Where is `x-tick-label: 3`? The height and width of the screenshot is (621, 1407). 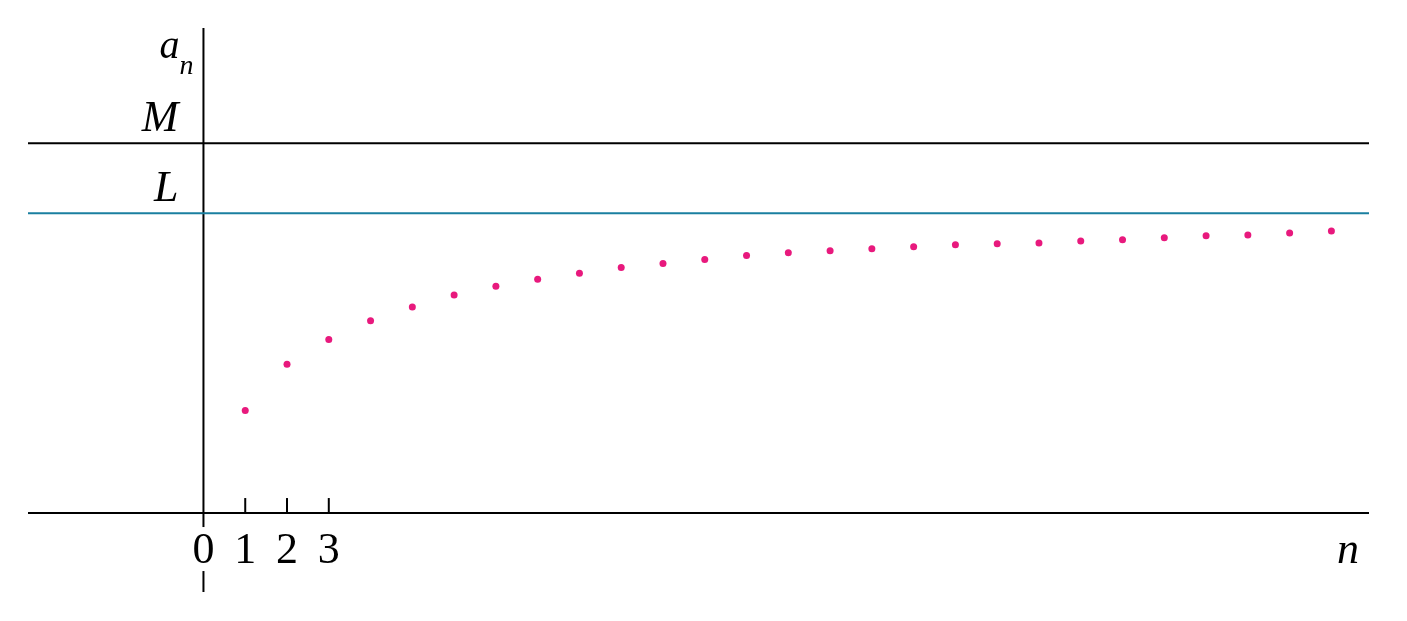 x-tick-label: 3 is located at coordinates (328, 549).